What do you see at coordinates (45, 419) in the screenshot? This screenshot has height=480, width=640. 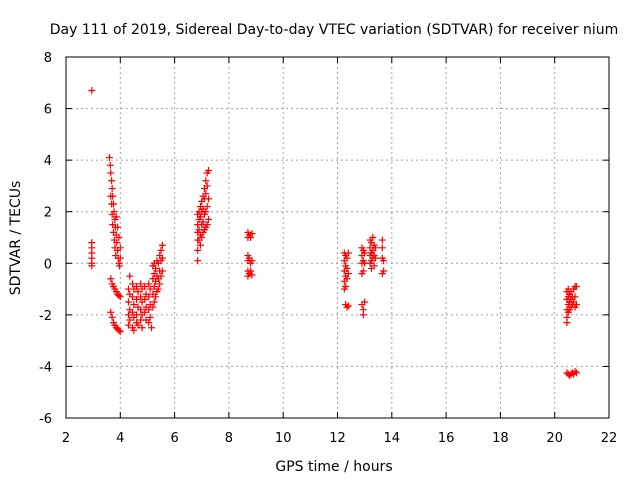 I see `y-tick-label: -6` at bounding box center [45, 419].